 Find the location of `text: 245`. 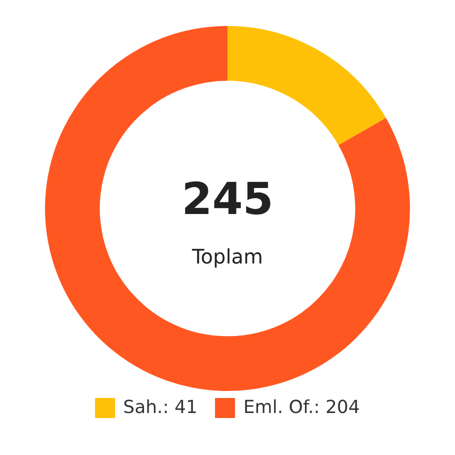

text: 245 is located at coordinates (228, 199).